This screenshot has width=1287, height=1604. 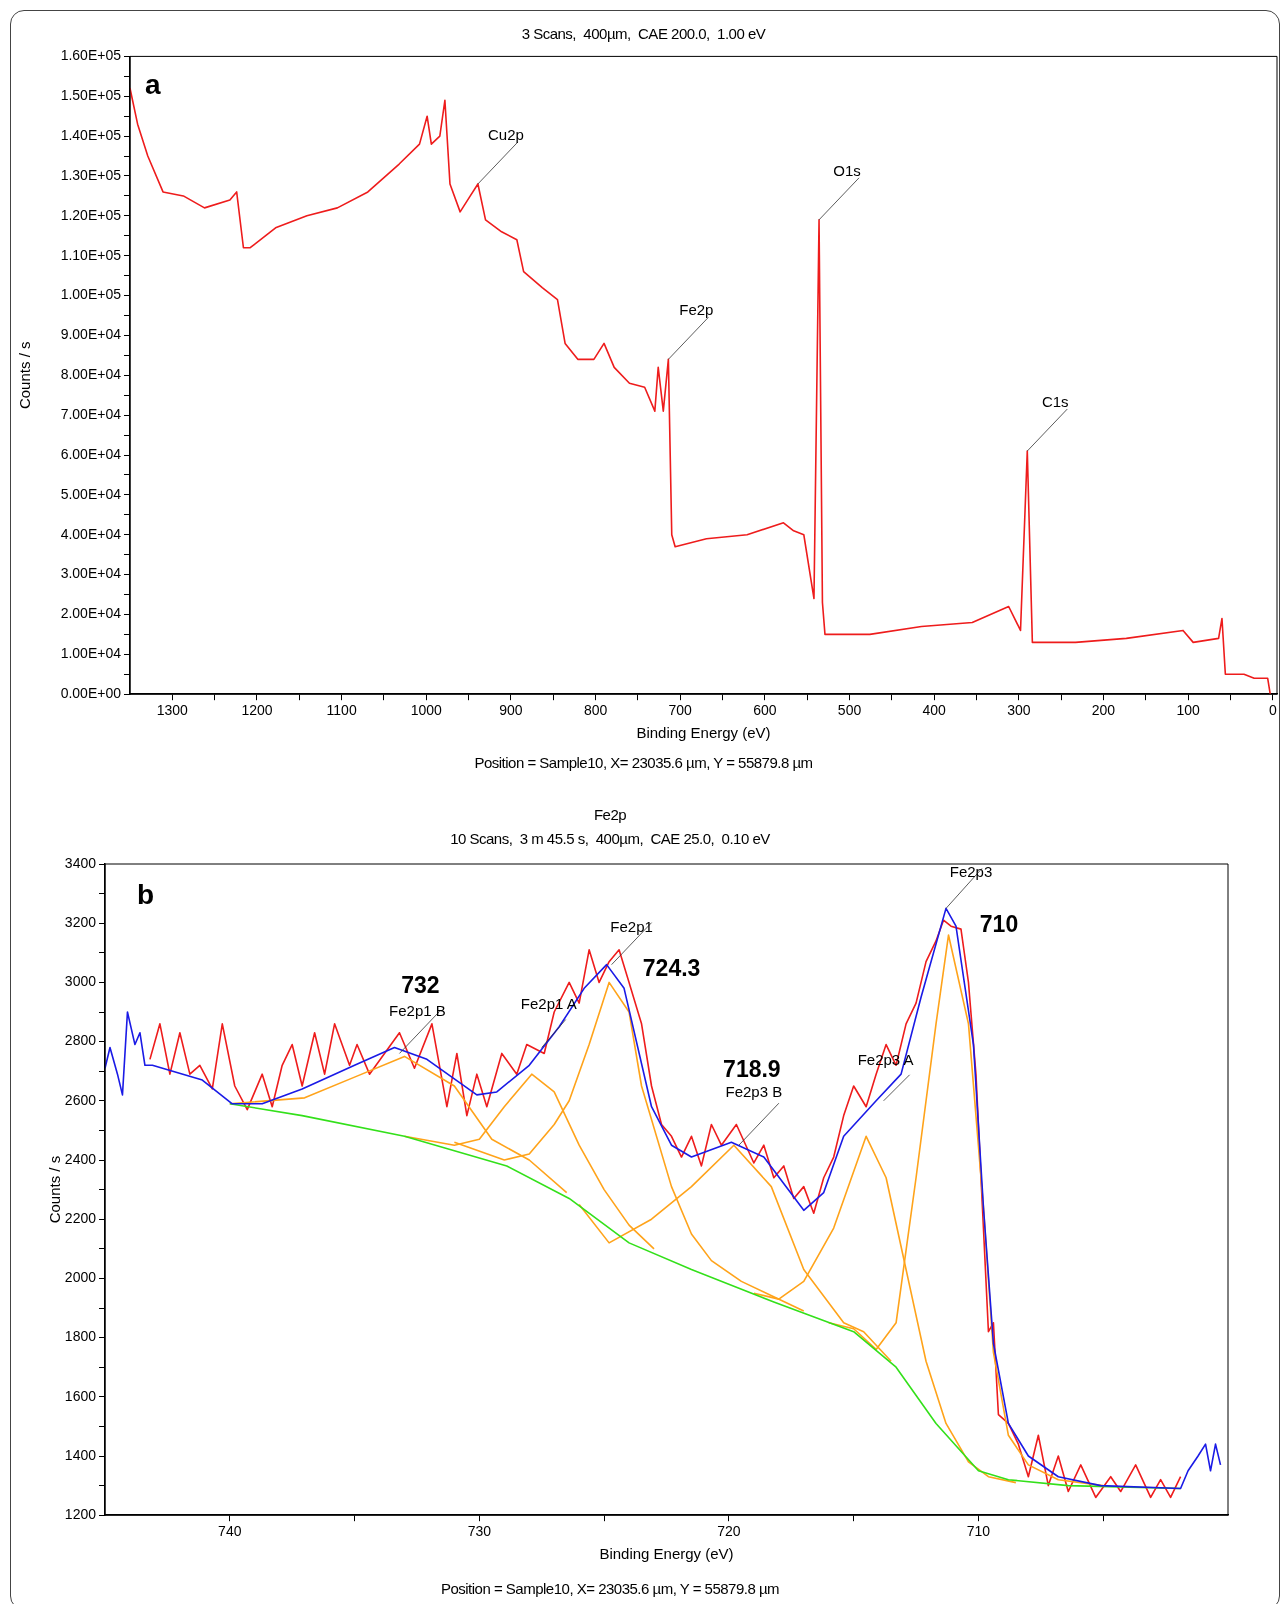 What do you see at coordinates (595, 710) in the screenshot?
I see `x-tick-label: 800` at bounding box center [595, 710].